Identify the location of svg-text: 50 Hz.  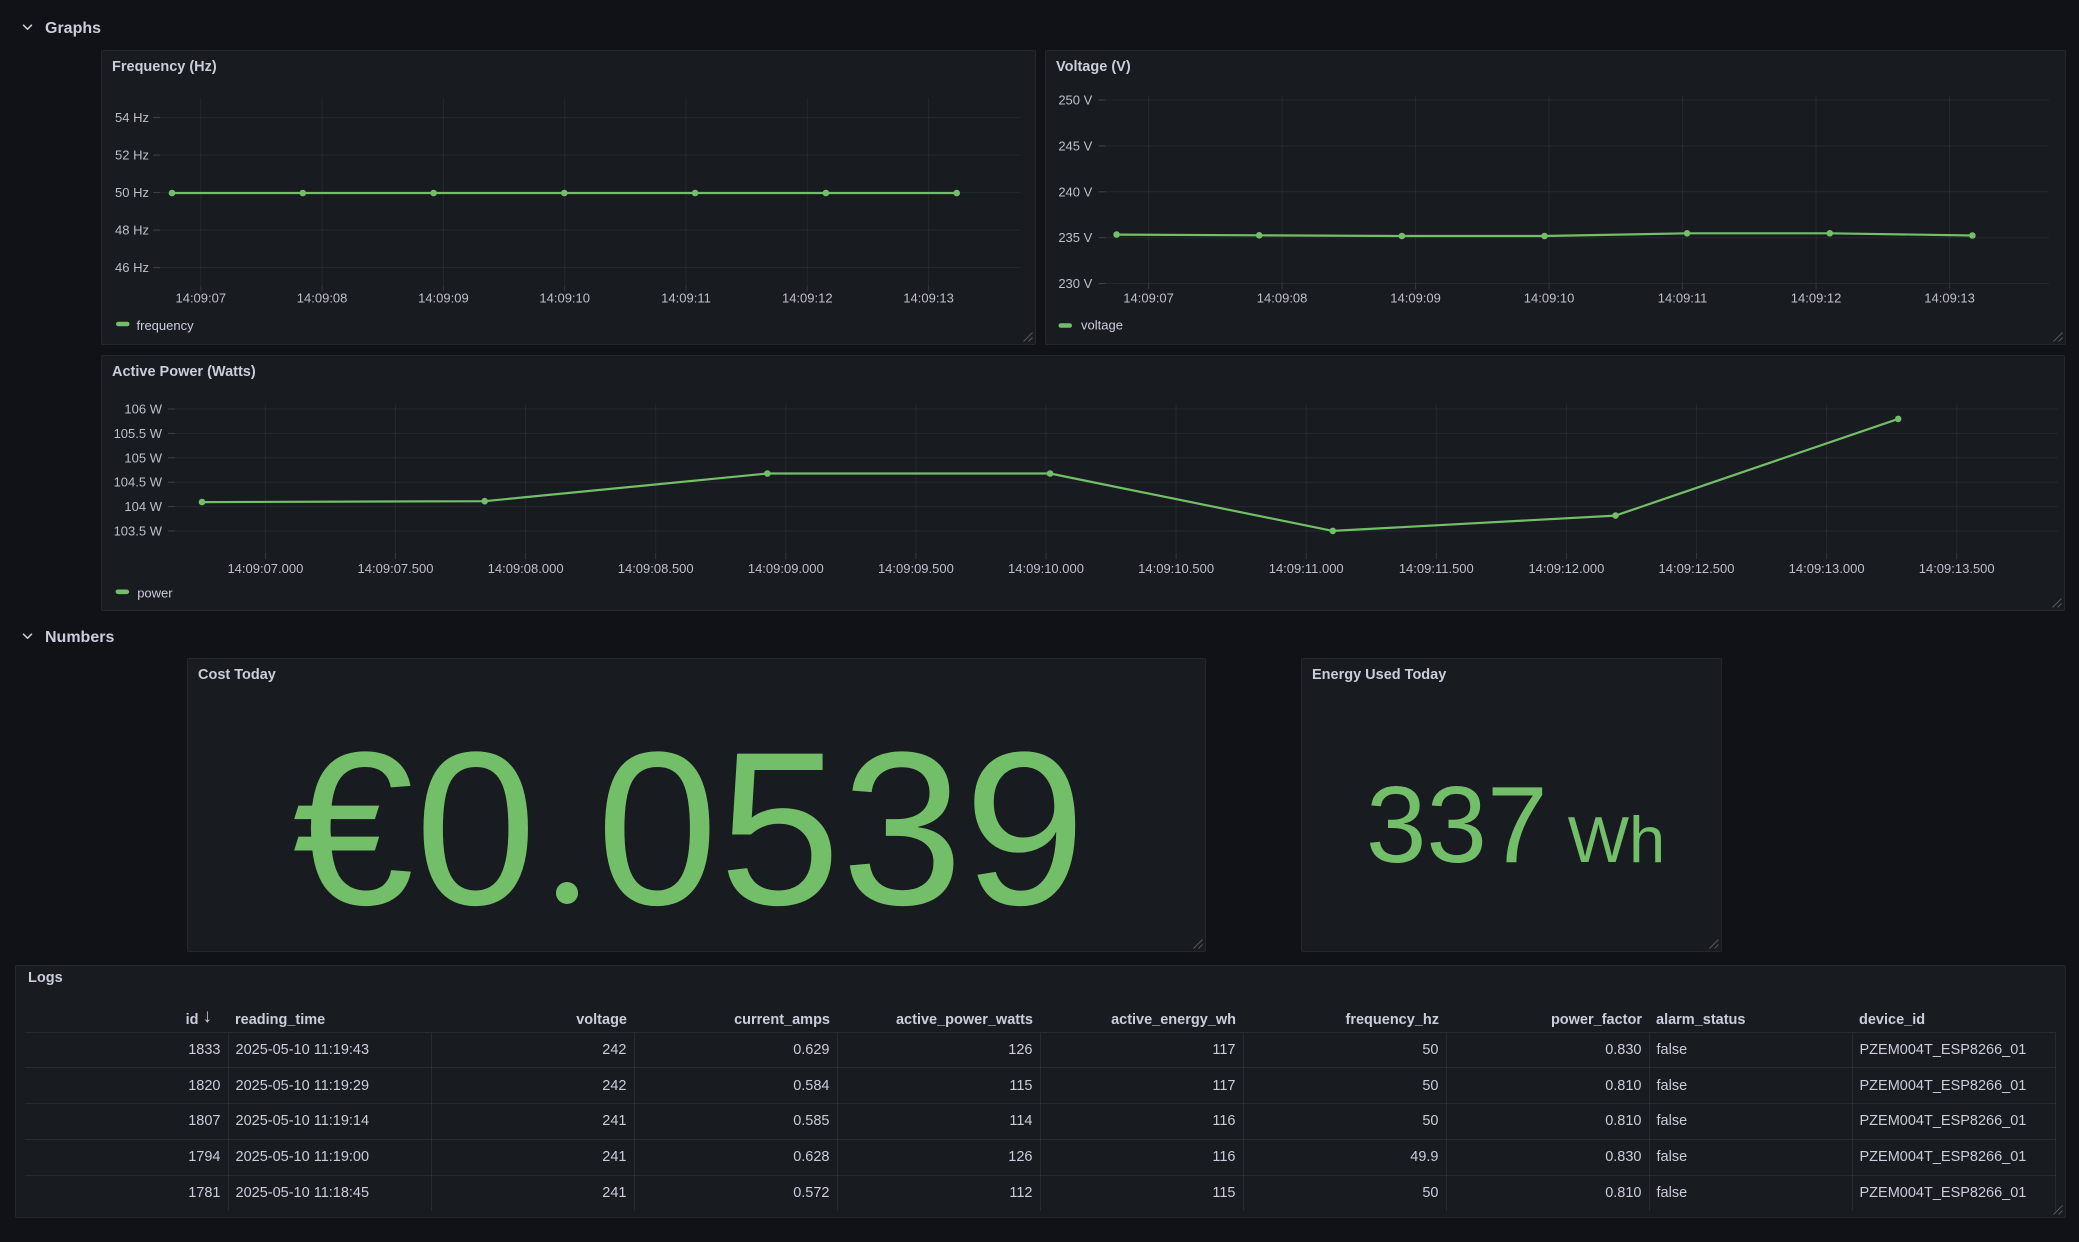
(132, 192).